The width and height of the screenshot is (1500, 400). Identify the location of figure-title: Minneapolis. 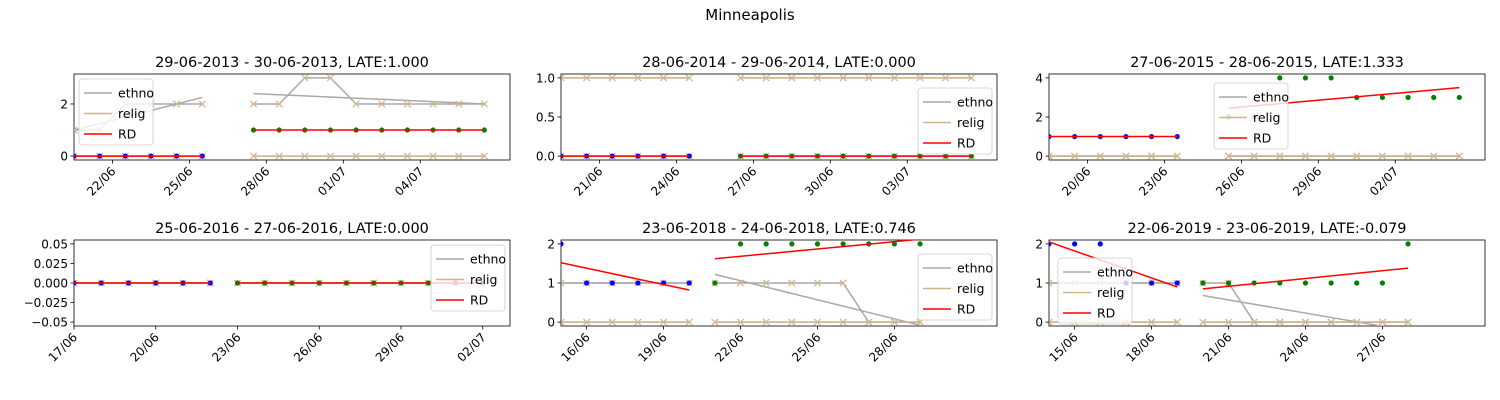
(750, 15).